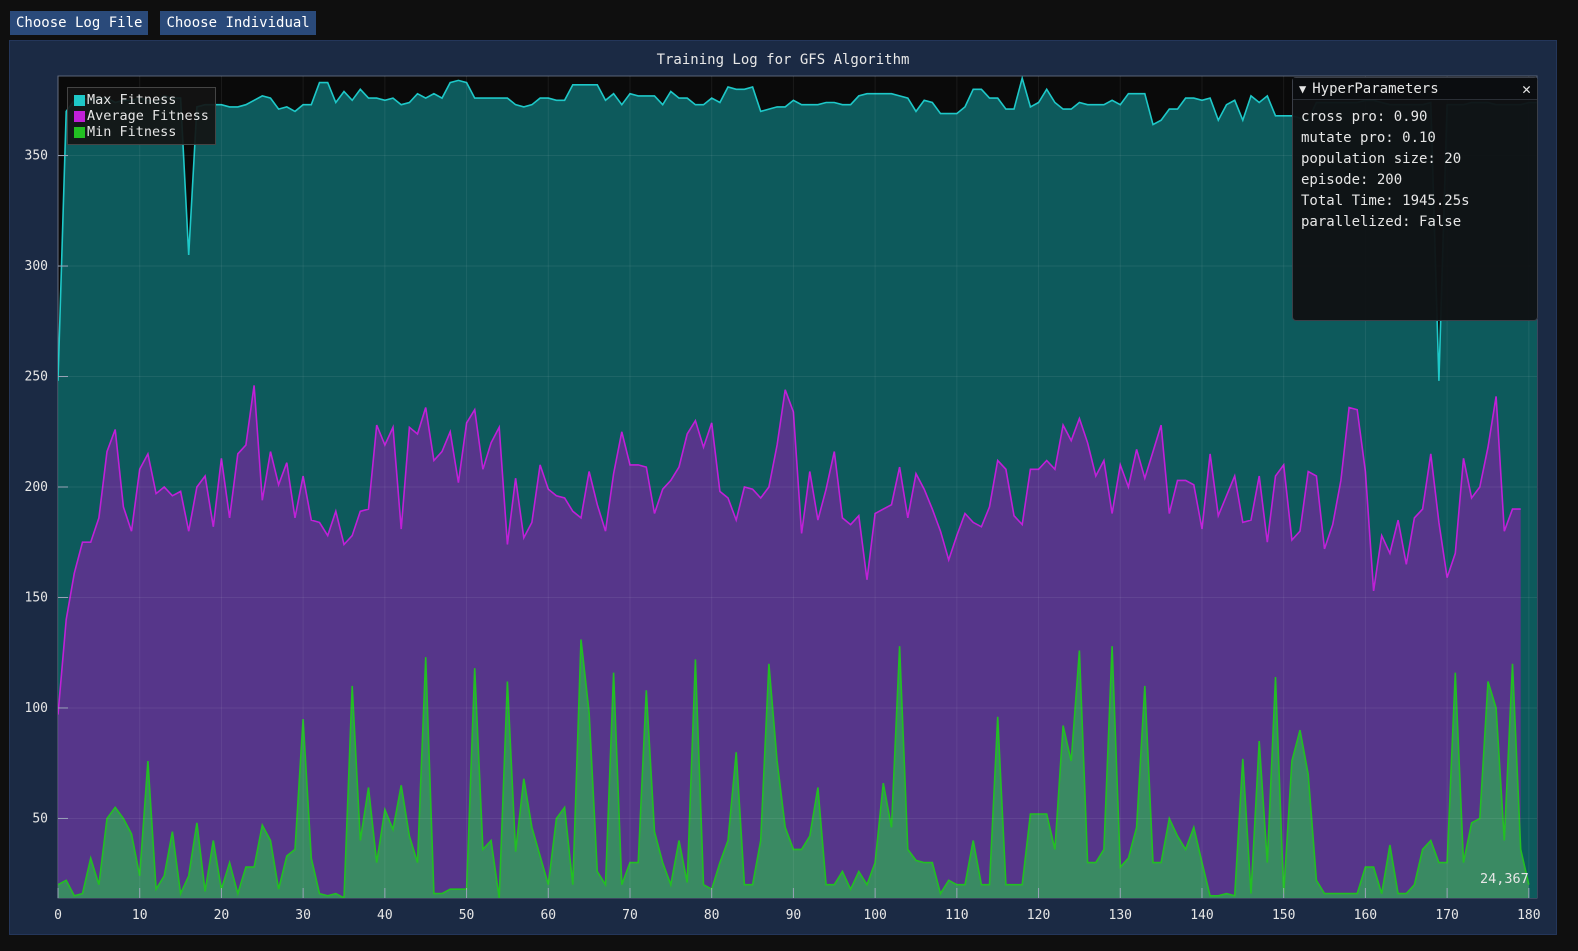  I want to click on x-tick-label: 180, so click(1528, 915).